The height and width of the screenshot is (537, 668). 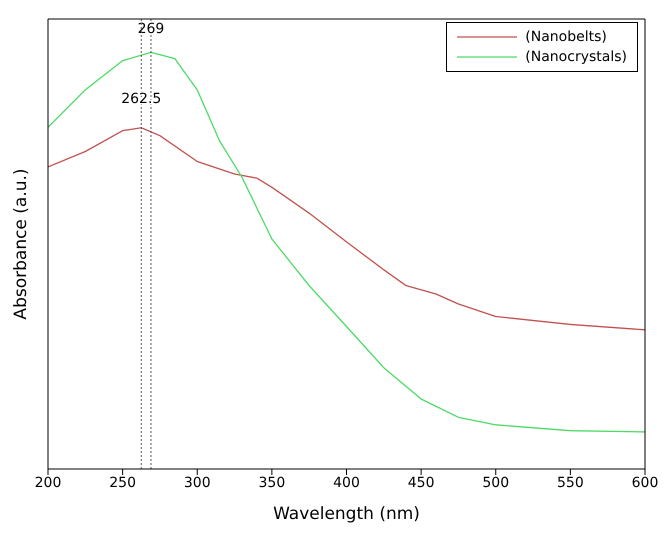 I want to click on x-tick-label: 450, so click(x=421, y=482).